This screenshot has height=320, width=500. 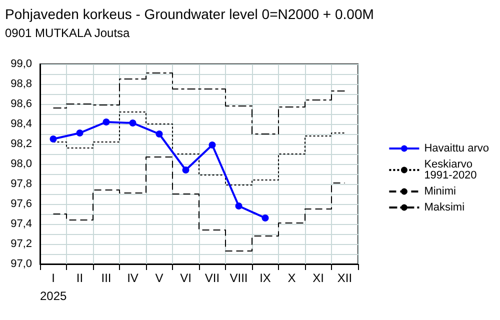 What do you see at coordinates (21, 244) in the screenshot?
I see `y-tick-label: 97,2` at bounding box center [21, 244].